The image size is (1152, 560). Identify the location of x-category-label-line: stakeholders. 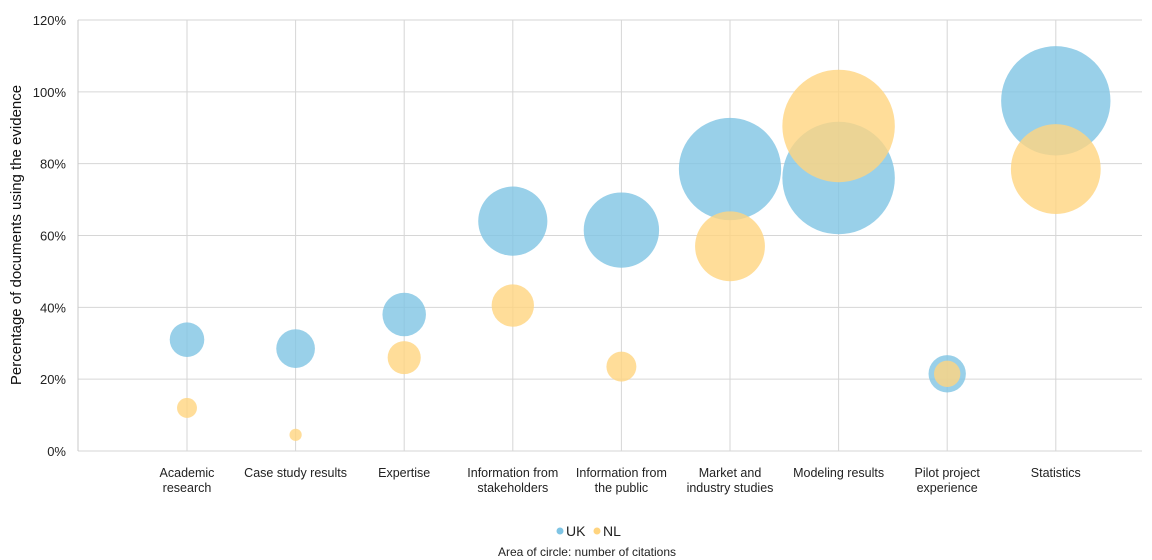
(512, 488).